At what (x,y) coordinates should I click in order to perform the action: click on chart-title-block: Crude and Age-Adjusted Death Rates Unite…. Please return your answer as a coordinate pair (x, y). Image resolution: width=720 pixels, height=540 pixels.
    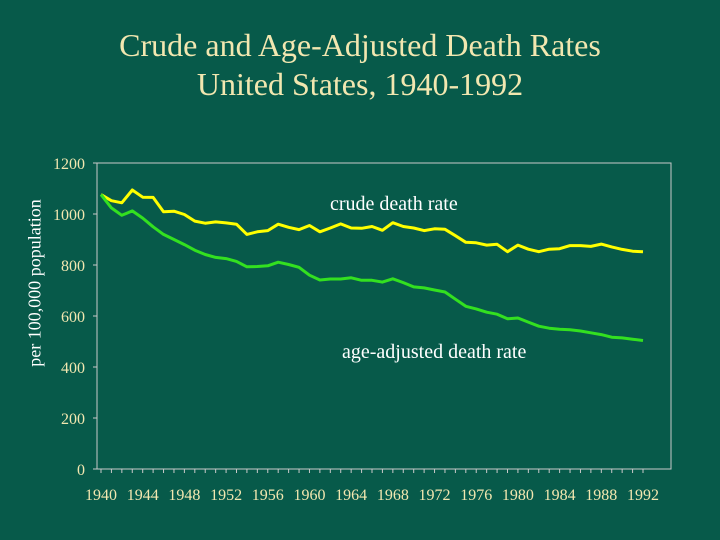
    Looking at the image, I should click on (360, 65).